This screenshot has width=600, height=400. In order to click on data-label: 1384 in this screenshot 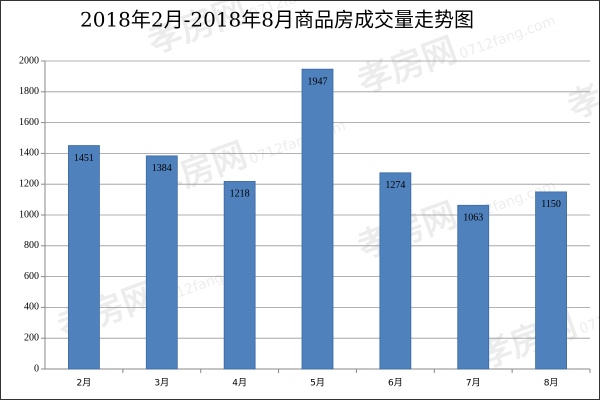, I will do `click(162, 168)`.